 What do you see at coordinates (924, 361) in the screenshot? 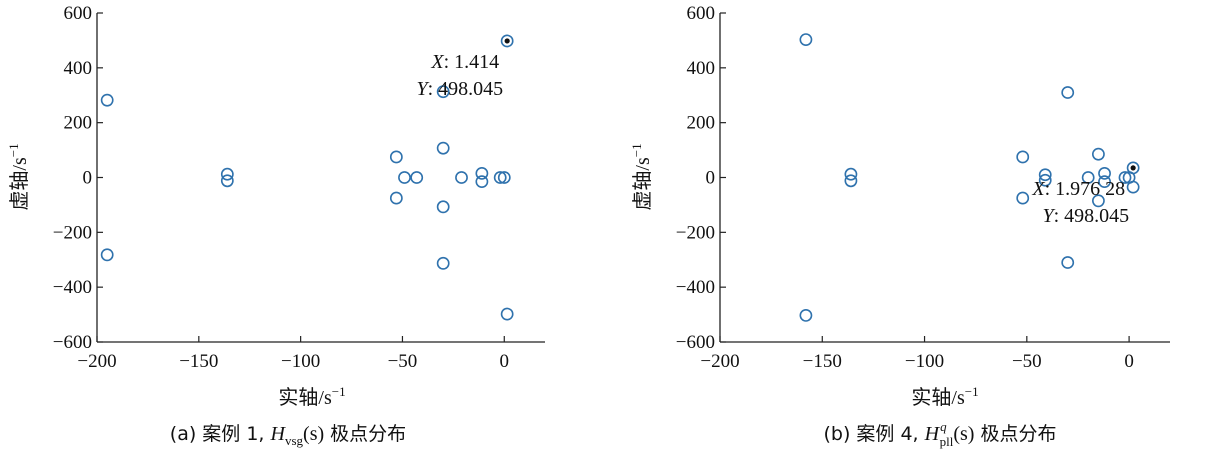
I see `x-tick-label: −100` at bounding box center [924, 361].